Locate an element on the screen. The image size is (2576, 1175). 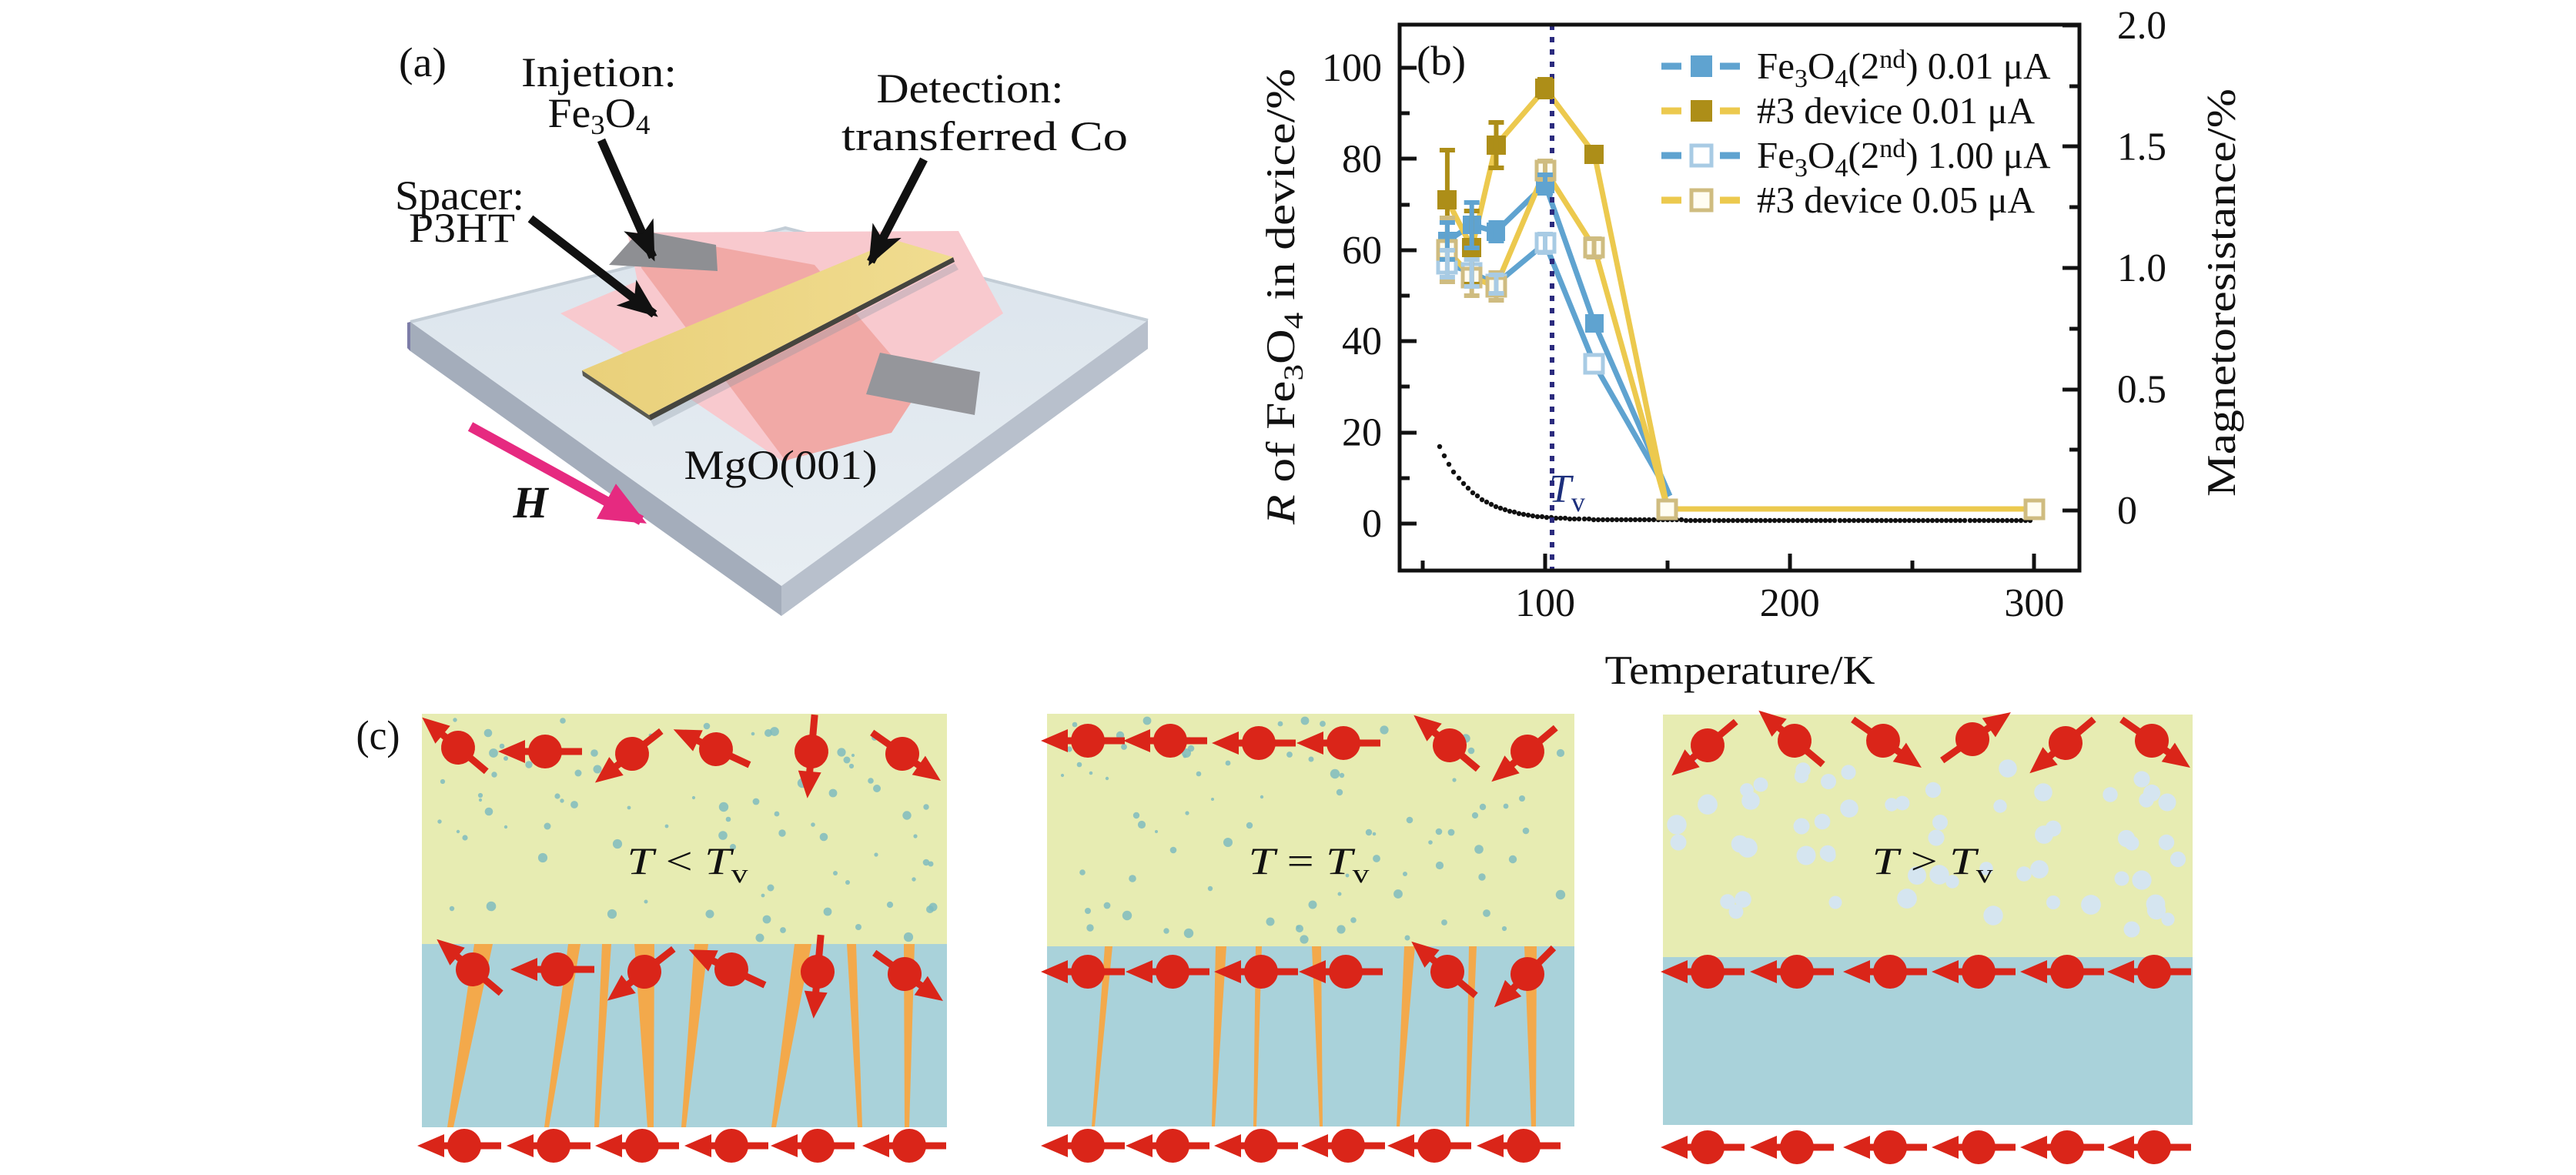
svg-text: 80 is located at coordinates (1362, 159).